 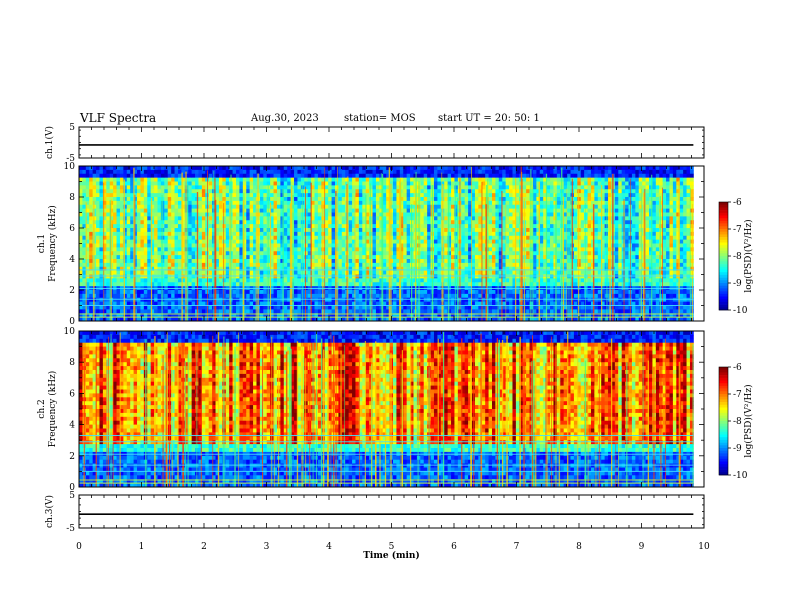 I want to click on ch2-spectrogram-colorbar-tick: -9, so click(x=737, y=449).